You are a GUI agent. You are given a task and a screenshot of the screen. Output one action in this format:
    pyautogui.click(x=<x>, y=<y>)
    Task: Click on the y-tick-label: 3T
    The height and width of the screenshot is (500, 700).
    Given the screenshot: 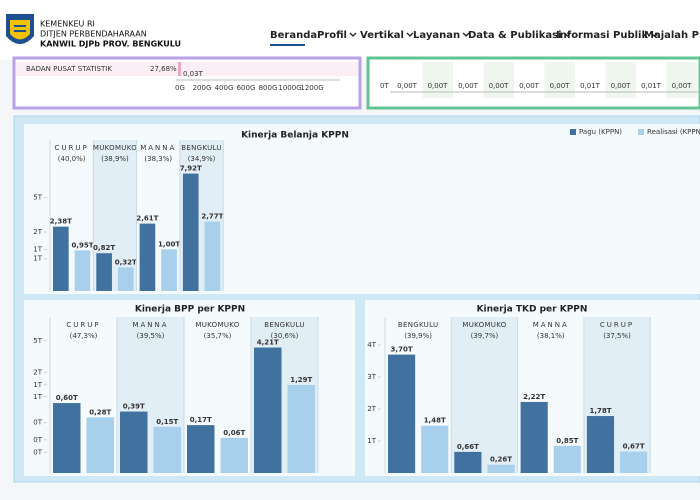 What is the action you would take?
    pyautogui.click(x=371, y=377)
    